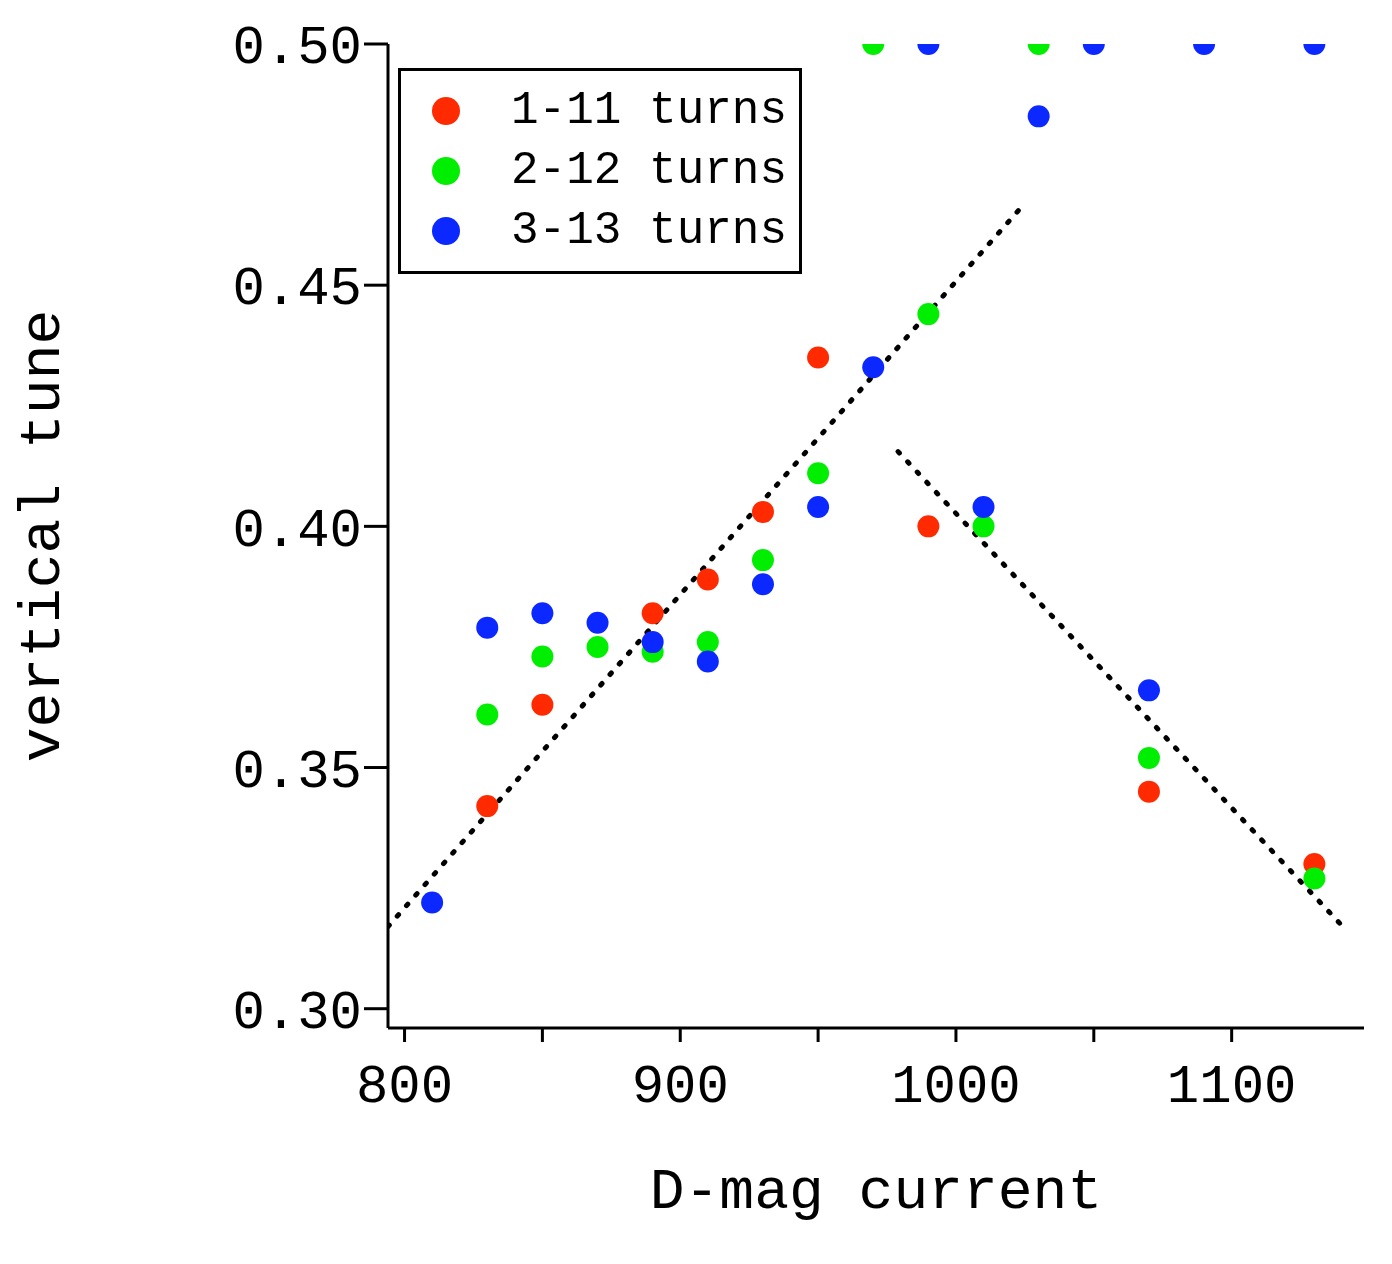 The width and height of the screenshot is (1392, 1264). Describe the element at coordinates (680, 1088) in the screenshot. I see `x-tick-label: 900` at that location.